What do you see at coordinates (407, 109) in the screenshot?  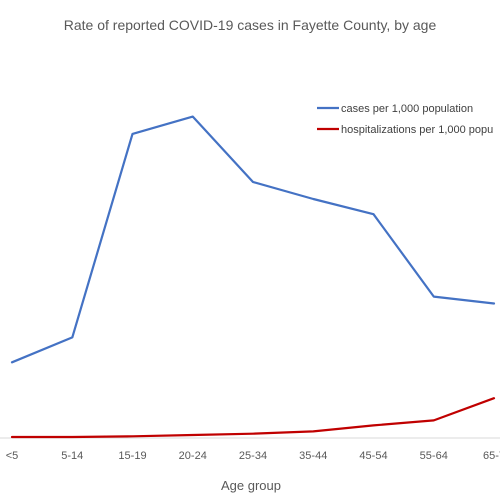 I see `legend-label: cases per 1,000 population` at bounding box center [407, 109].